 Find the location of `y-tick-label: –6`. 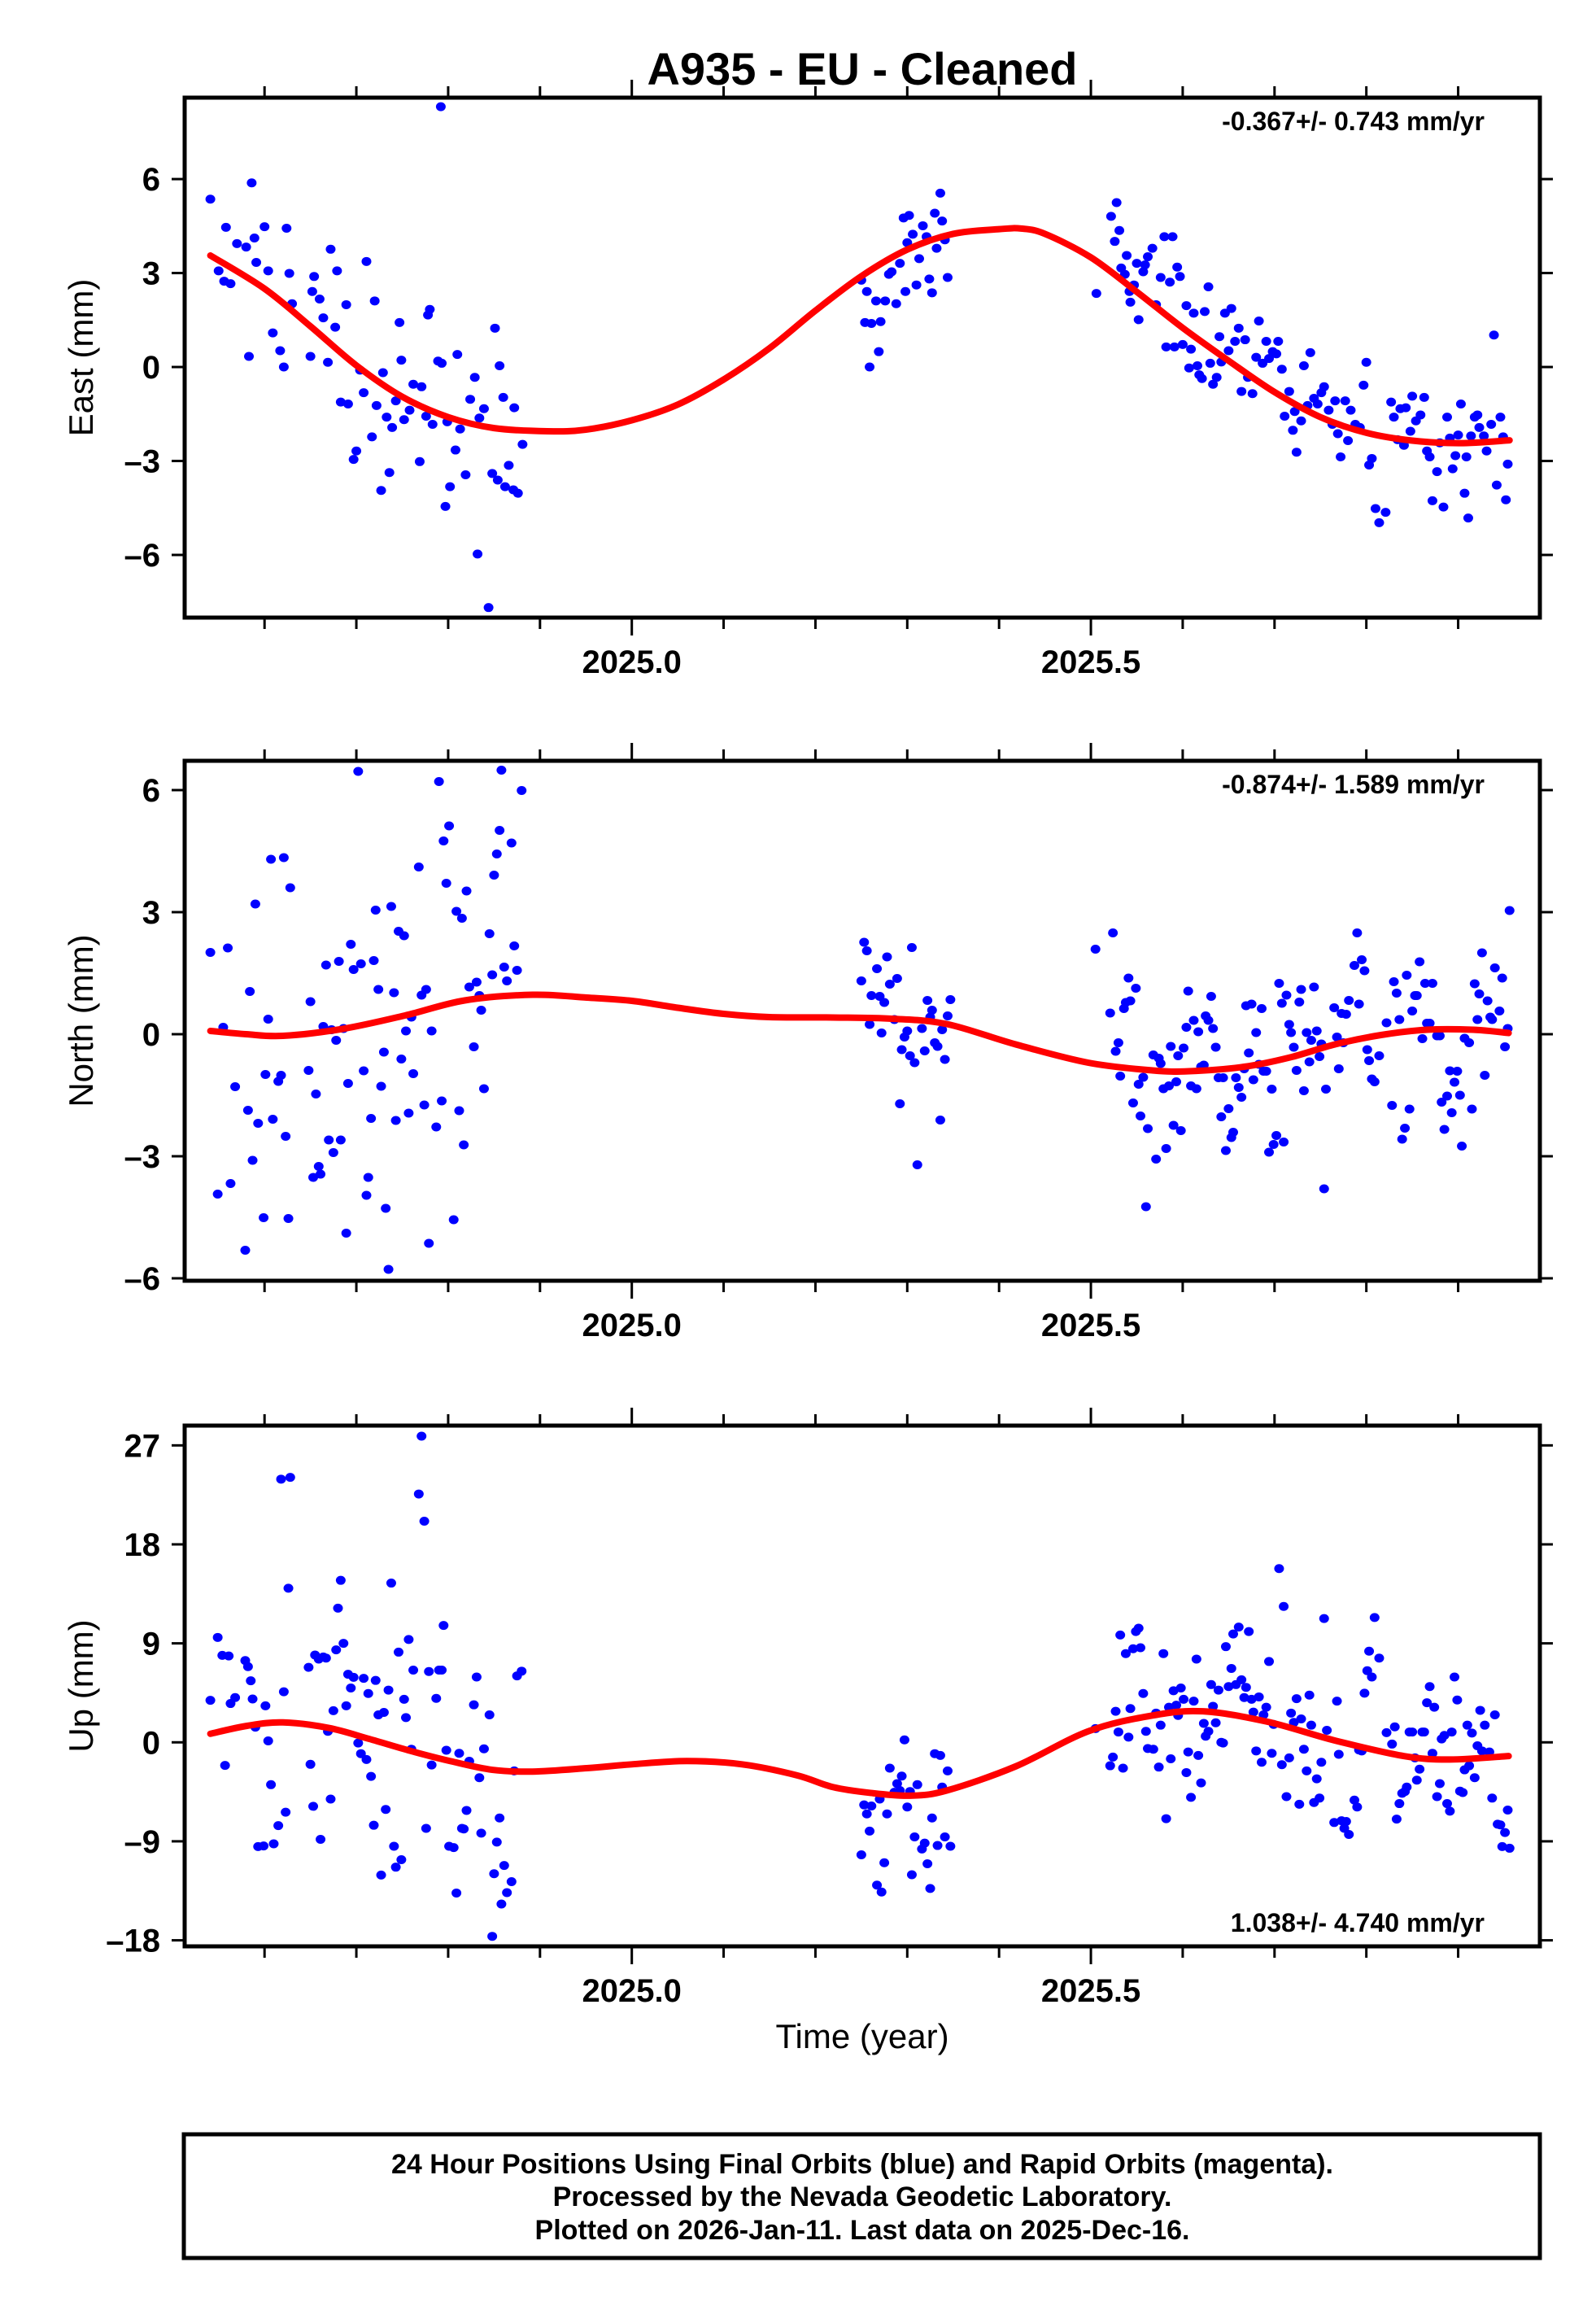

y-tick-label: –6 is located at coordinates (142, 556).